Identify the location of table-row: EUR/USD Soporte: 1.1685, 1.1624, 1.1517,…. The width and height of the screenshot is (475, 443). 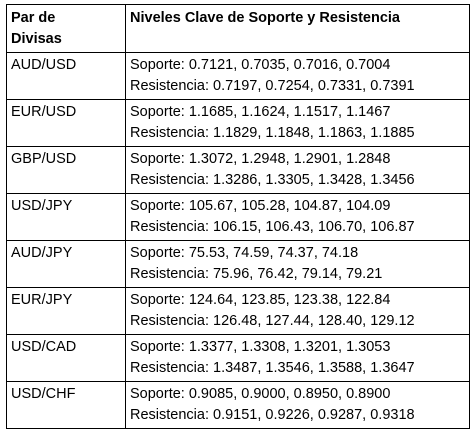
(238, 123).